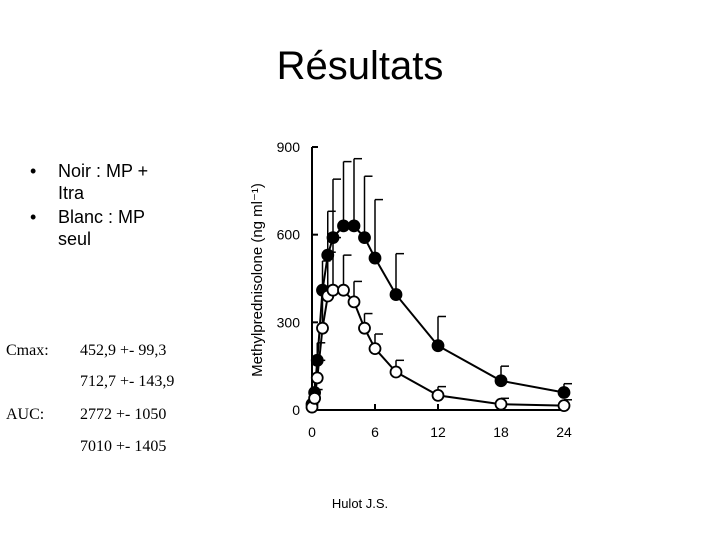 This screenshot has width=720, height=540. What do you see at coordinates (123, 414) in the screenshot?
I see `auc-value-itra: 2772 +- 1050` at bounding box center [123, 414].